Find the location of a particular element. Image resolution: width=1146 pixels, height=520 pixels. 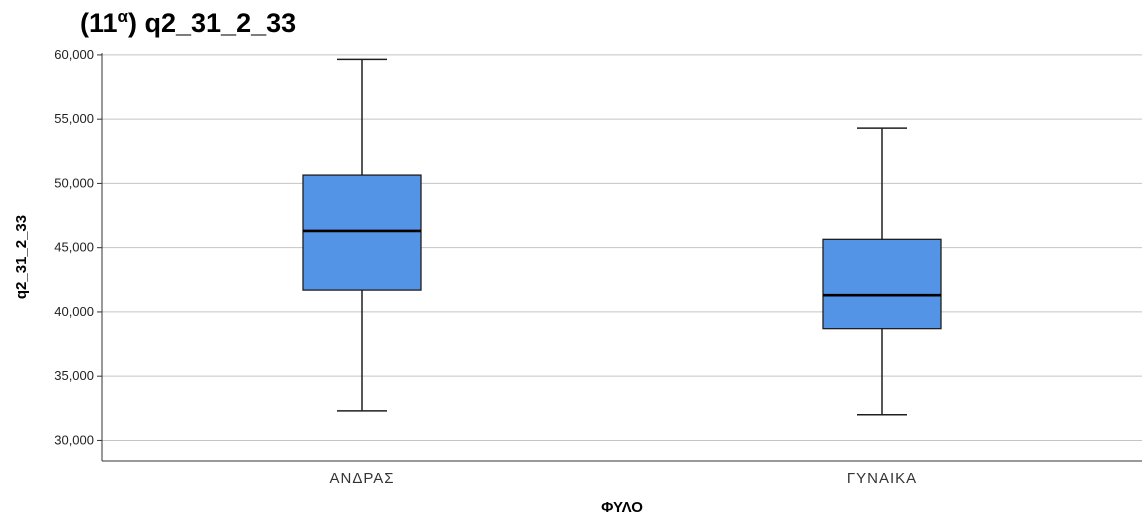

x-tick-label: ΓΥΝΑΙΚΑ is located at coordinates (882, 478).